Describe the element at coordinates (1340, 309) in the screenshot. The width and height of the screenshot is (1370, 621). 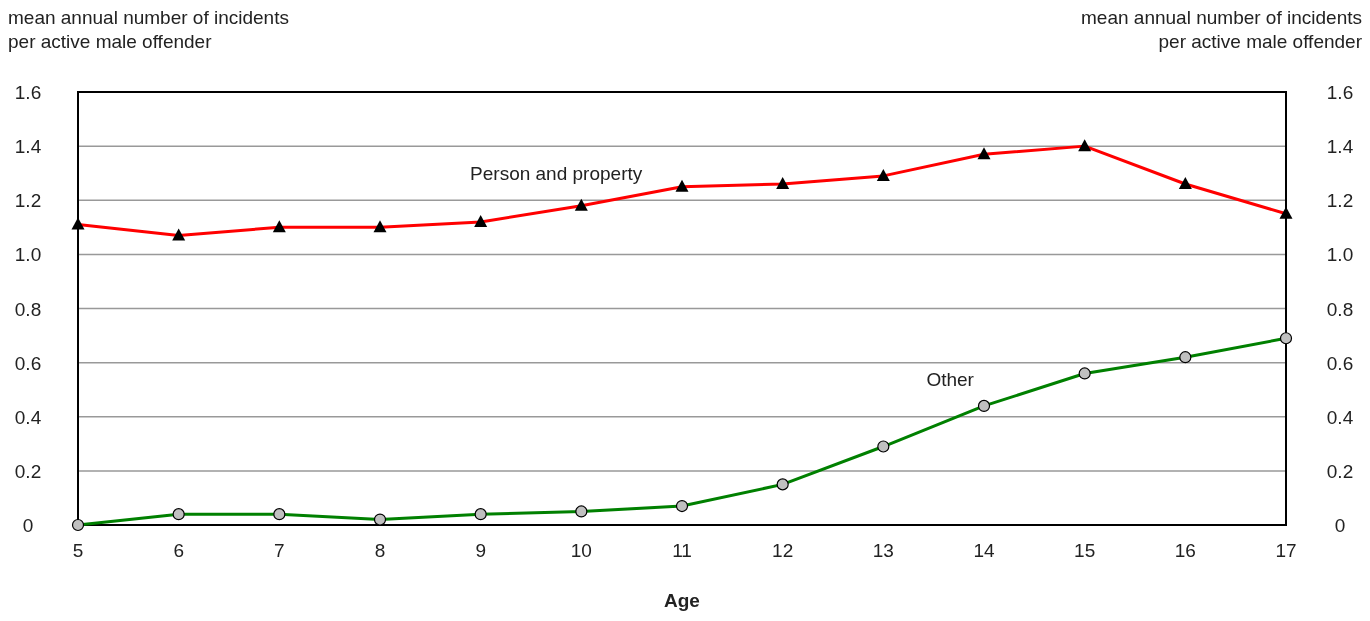
I see `y2-tick-label: 0.8` at that location.